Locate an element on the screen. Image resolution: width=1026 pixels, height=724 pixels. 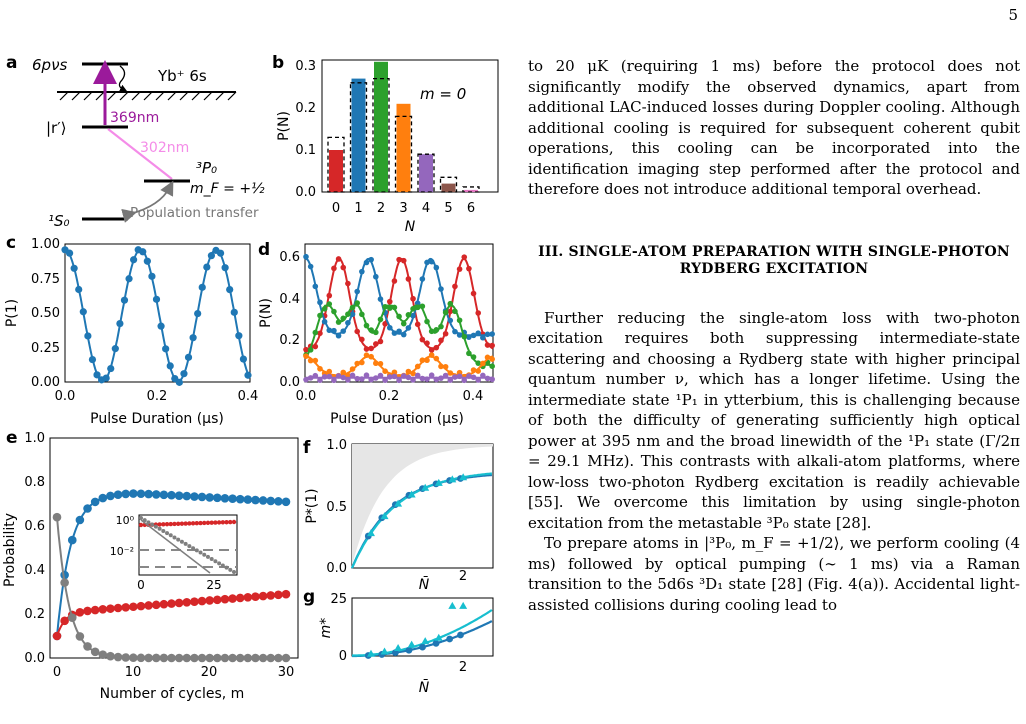
transition-302-label: 302nm is located at coordinates (164, 148).